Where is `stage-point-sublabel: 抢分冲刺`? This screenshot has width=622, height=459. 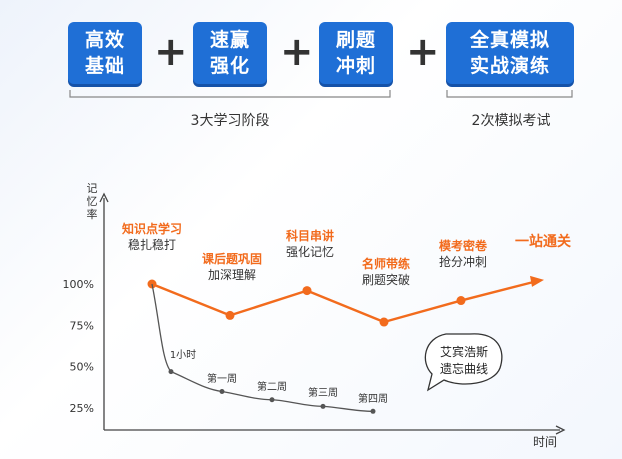 stage-point-sublabel: 抢分冲刺 is located at coordinates (463, 261).